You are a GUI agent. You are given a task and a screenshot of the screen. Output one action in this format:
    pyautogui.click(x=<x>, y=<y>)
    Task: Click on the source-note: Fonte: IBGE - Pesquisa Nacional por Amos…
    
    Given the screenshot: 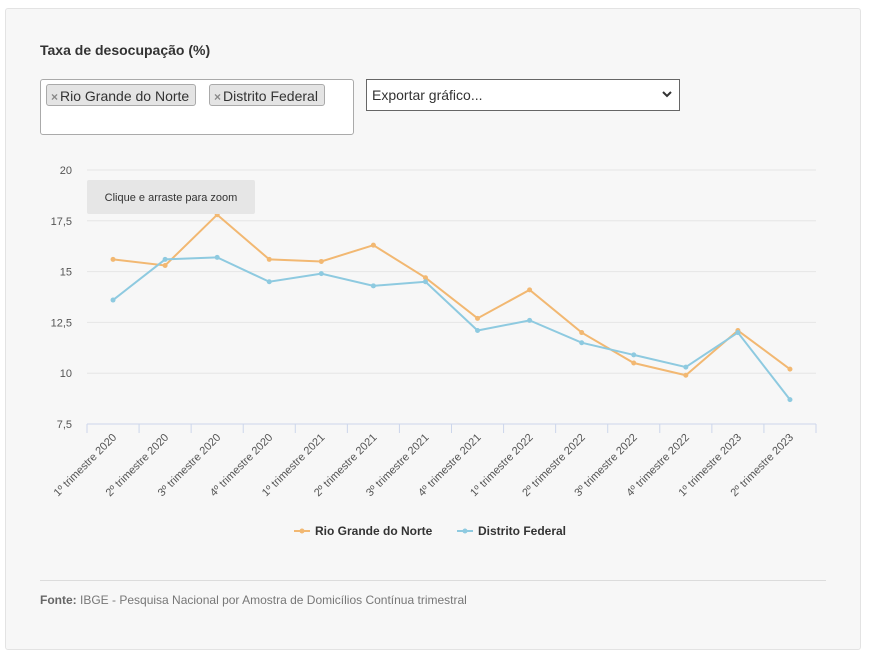 What is the action you would take?
    pyautogui.click(x=253, y=600)
    